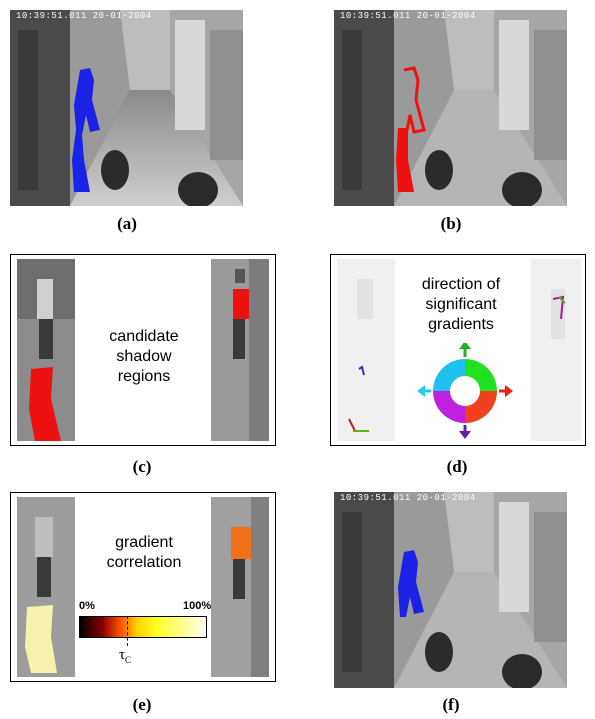  I want to click on text-line: shadow, so click(144, 356).